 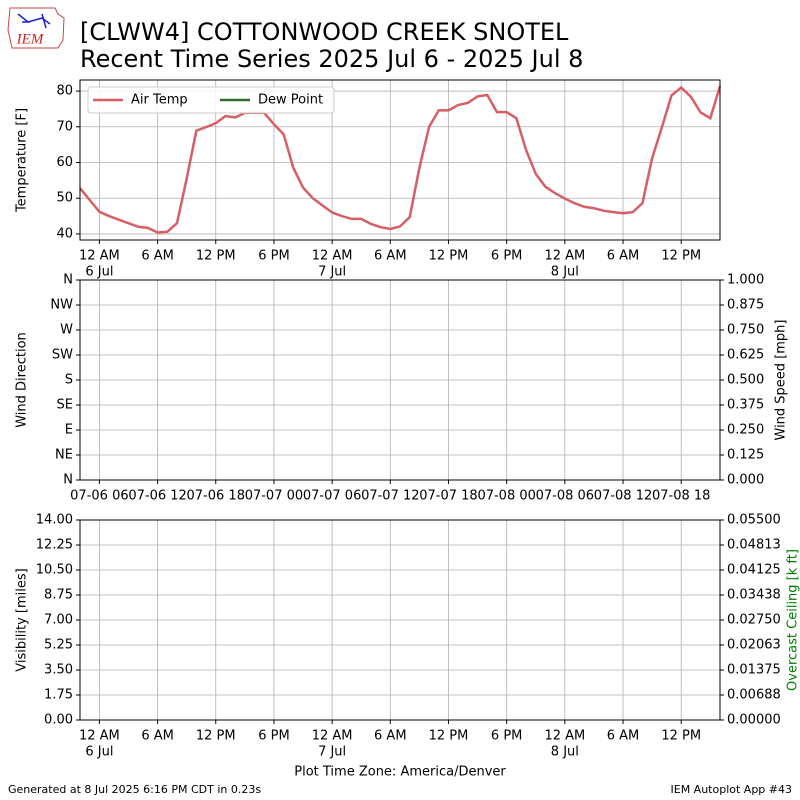 I want to click on x-tick-label: 07-08 00, so click(x=506, y=496).